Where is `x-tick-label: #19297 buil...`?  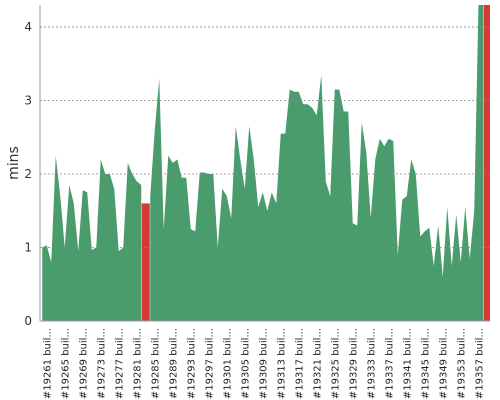 x-tick-label: #19297 buil... is located at coordinates (209, 363).